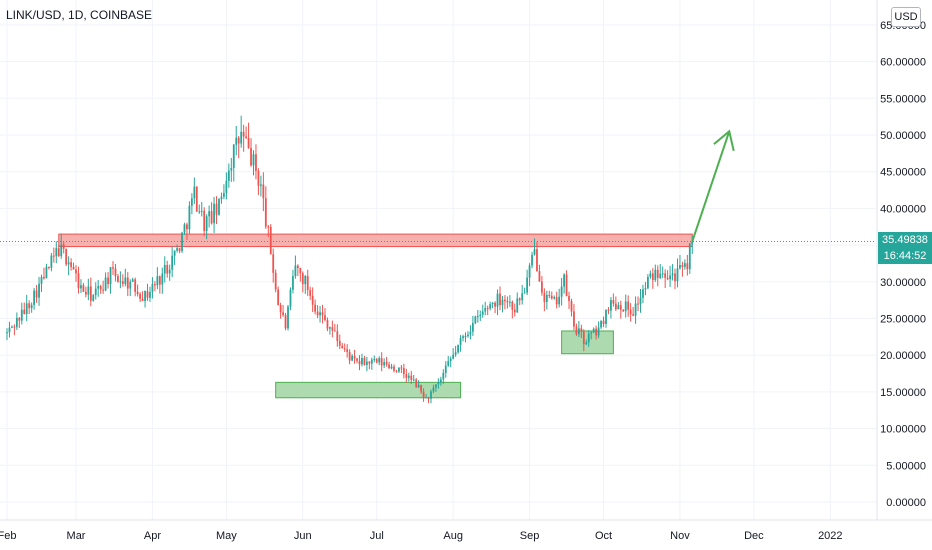  I want to click on time-tick-label: Feb, so click(8, 536).